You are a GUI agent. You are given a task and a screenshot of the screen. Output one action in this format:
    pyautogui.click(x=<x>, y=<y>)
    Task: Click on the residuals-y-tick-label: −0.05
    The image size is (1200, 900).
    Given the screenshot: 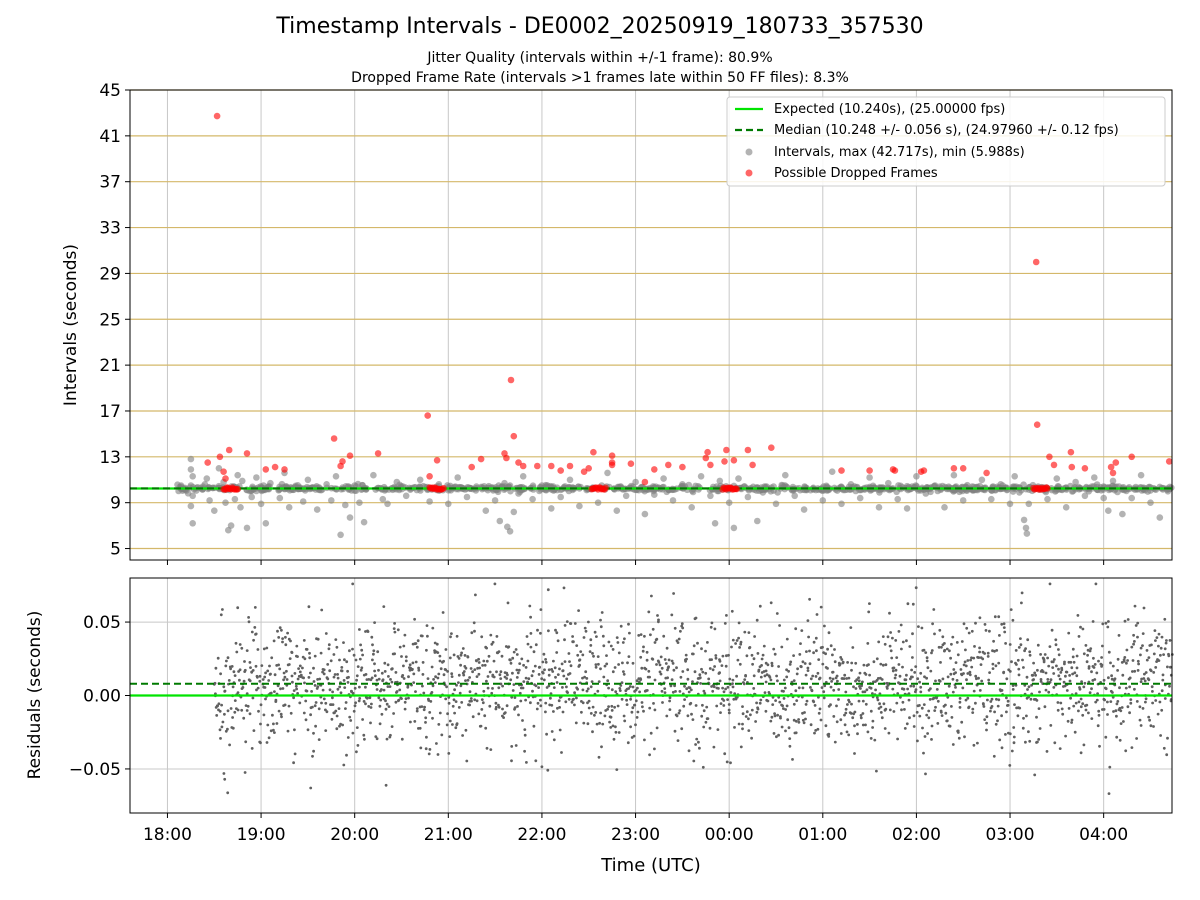 What is the action you would take?
    pyautogui.click(x=95, y=770)
    